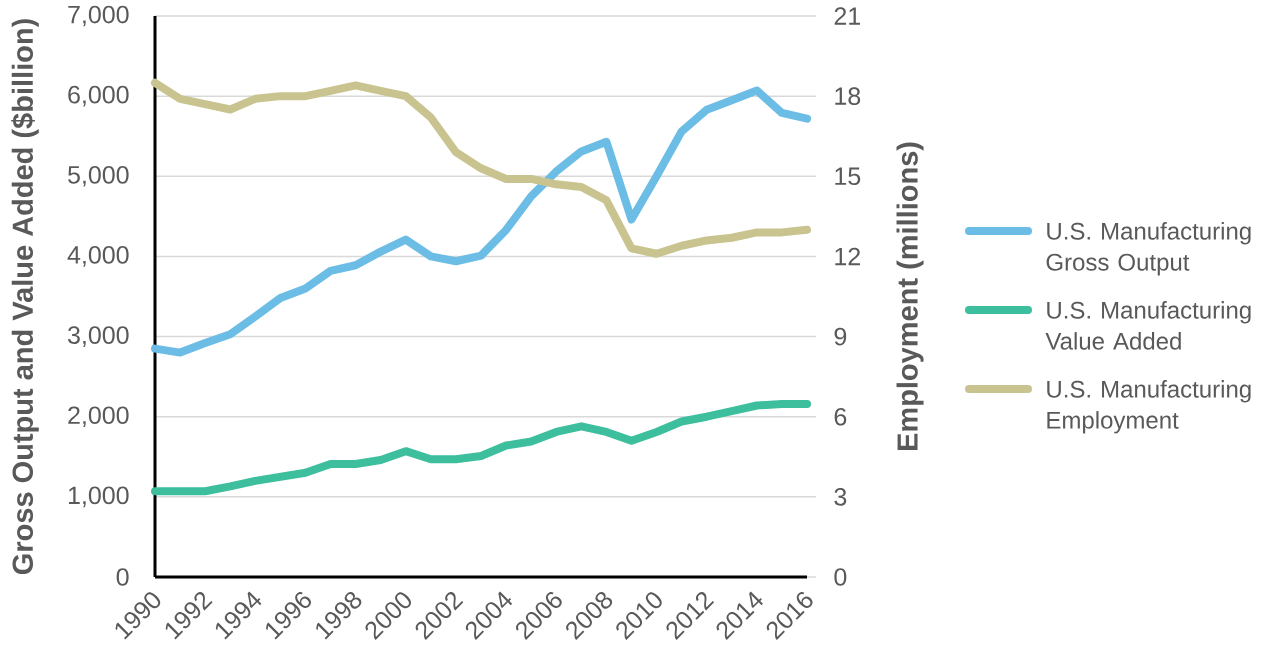  Describe the element at coordinates (25, 297) in the screenshot. I see `y-axis-title: Gross Output and Value Added ($billion)` at that location.